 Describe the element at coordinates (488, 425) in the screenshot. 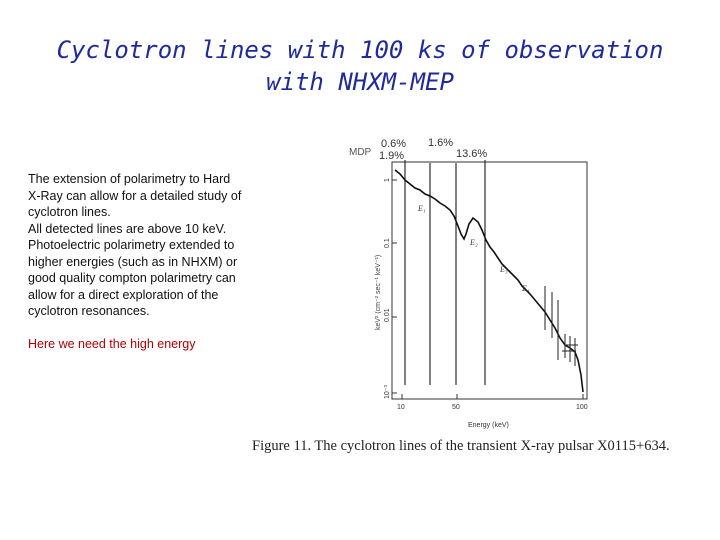

I see `x-axis-label: Energy (keV)` at that location.